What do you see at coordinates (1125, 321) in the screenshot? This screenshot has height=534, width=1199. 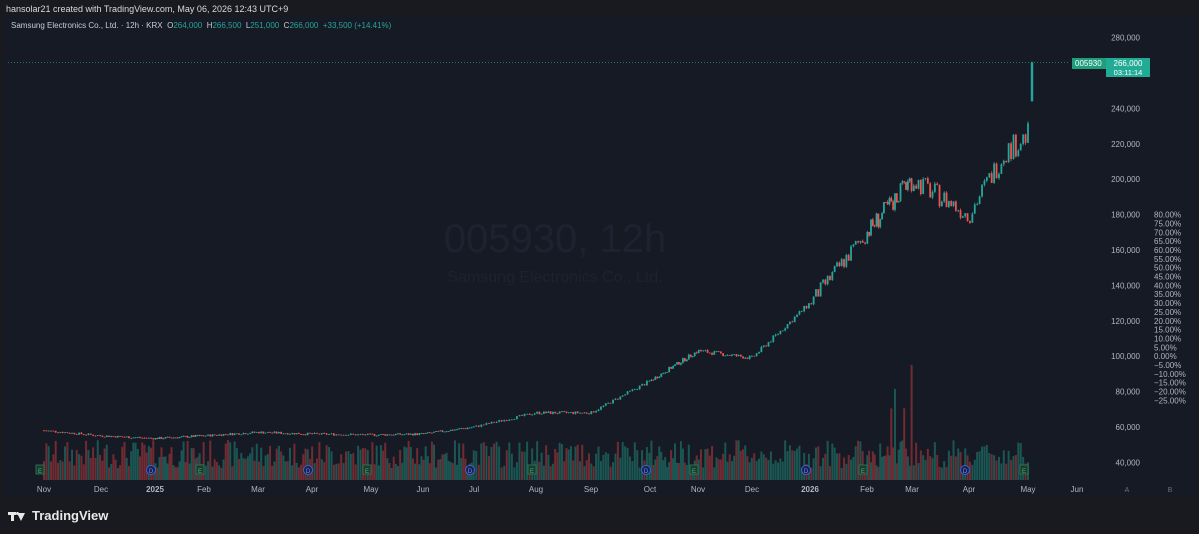 I see `price-tick-label: 120,000` at bounding box center [1125, 321].